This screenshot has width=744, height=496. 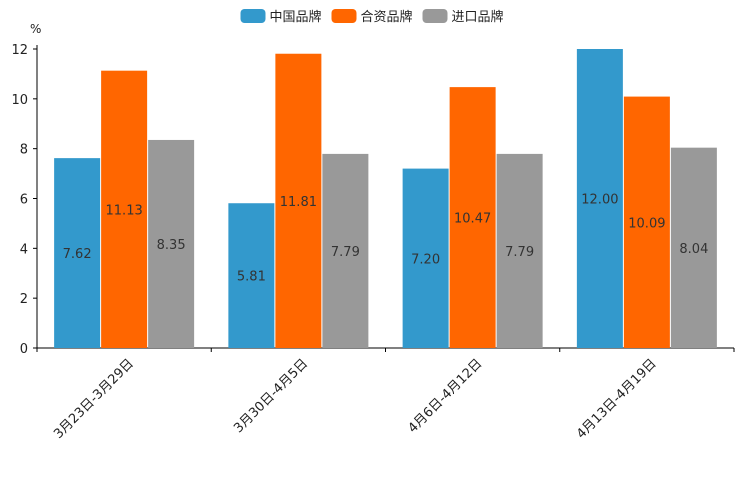 I want to click on x-category-label: 3月30日-4月5日, so click(x=271, y=396).